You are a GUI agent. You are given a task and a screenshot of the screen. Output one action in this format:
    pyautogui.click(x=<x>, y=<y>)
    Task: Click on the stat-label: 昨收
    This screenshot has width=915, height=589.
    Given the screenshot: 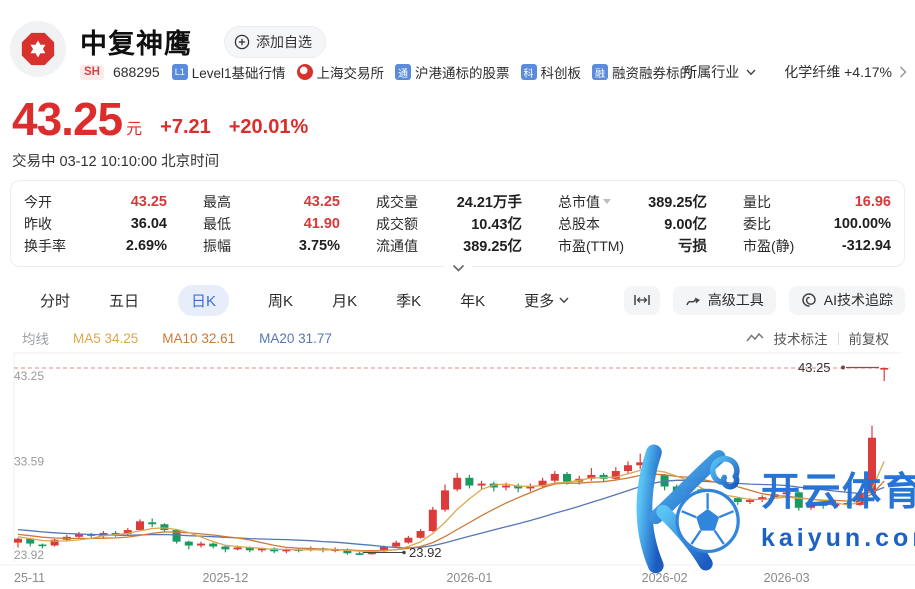 What is the action you would take?
    pyautogui.click(x=38, y=224)
    